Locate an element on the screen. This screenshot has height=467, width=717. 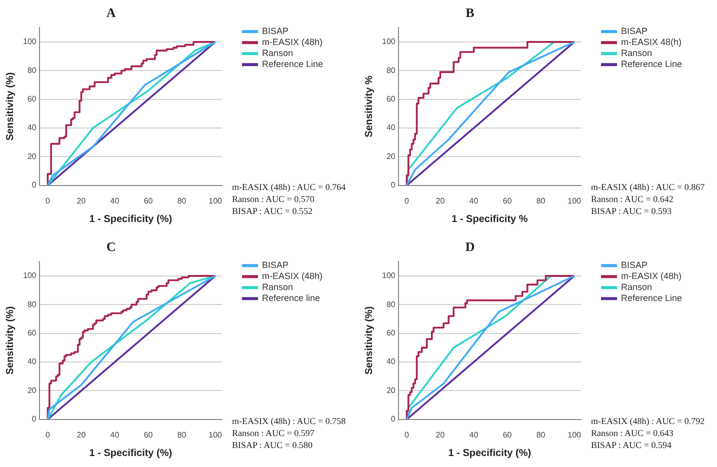
chart-title: D is located at coordinates (470, 246).